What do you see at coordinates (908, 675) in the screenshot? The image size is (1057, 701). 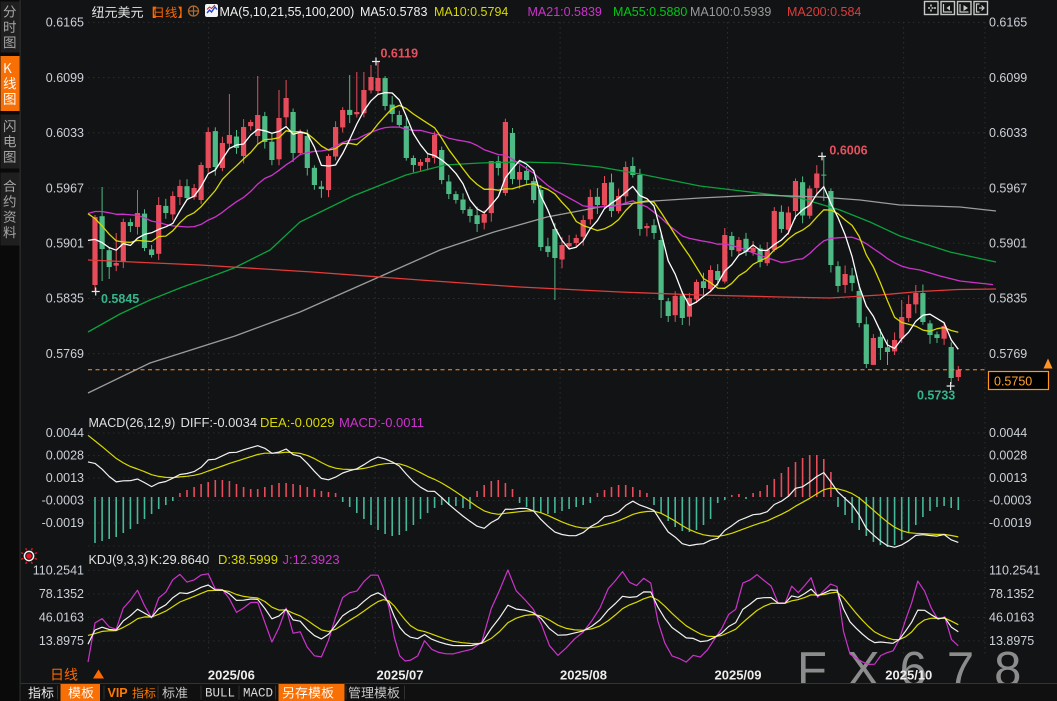 I see `svg-text: 2025/10` at bounding box center [908, 675].